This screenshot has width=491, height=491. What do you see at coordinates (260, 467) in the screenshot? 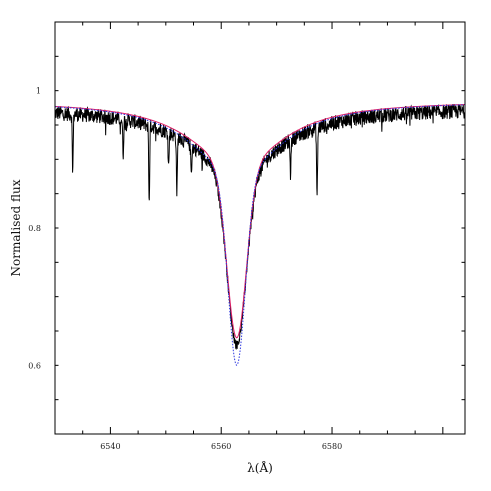
I see `x-axis-label: λ(Å)` at bounding box center [260, 467].